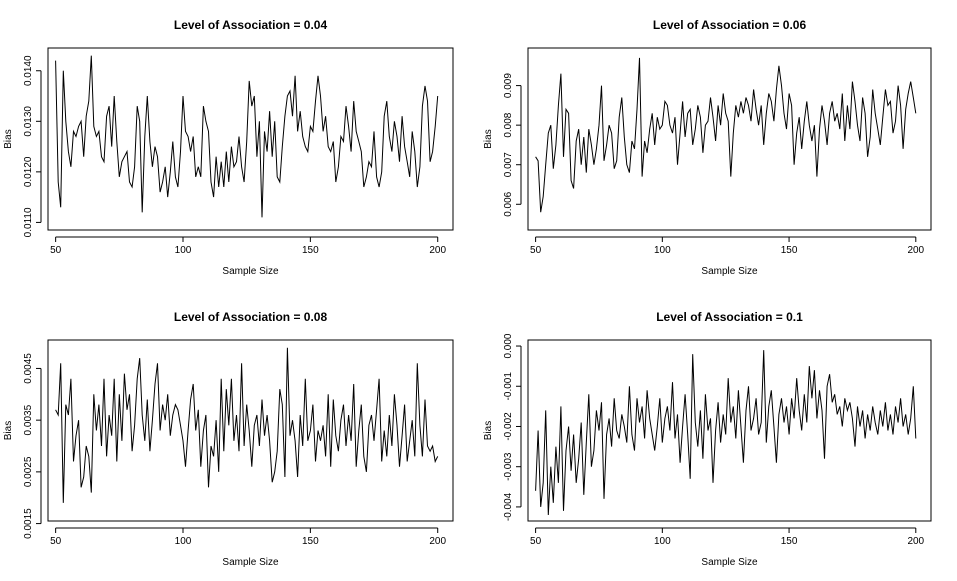 This screenshot has height=581, width=957. I want to click on y-tick-label: 0.008, so click(508, 124).